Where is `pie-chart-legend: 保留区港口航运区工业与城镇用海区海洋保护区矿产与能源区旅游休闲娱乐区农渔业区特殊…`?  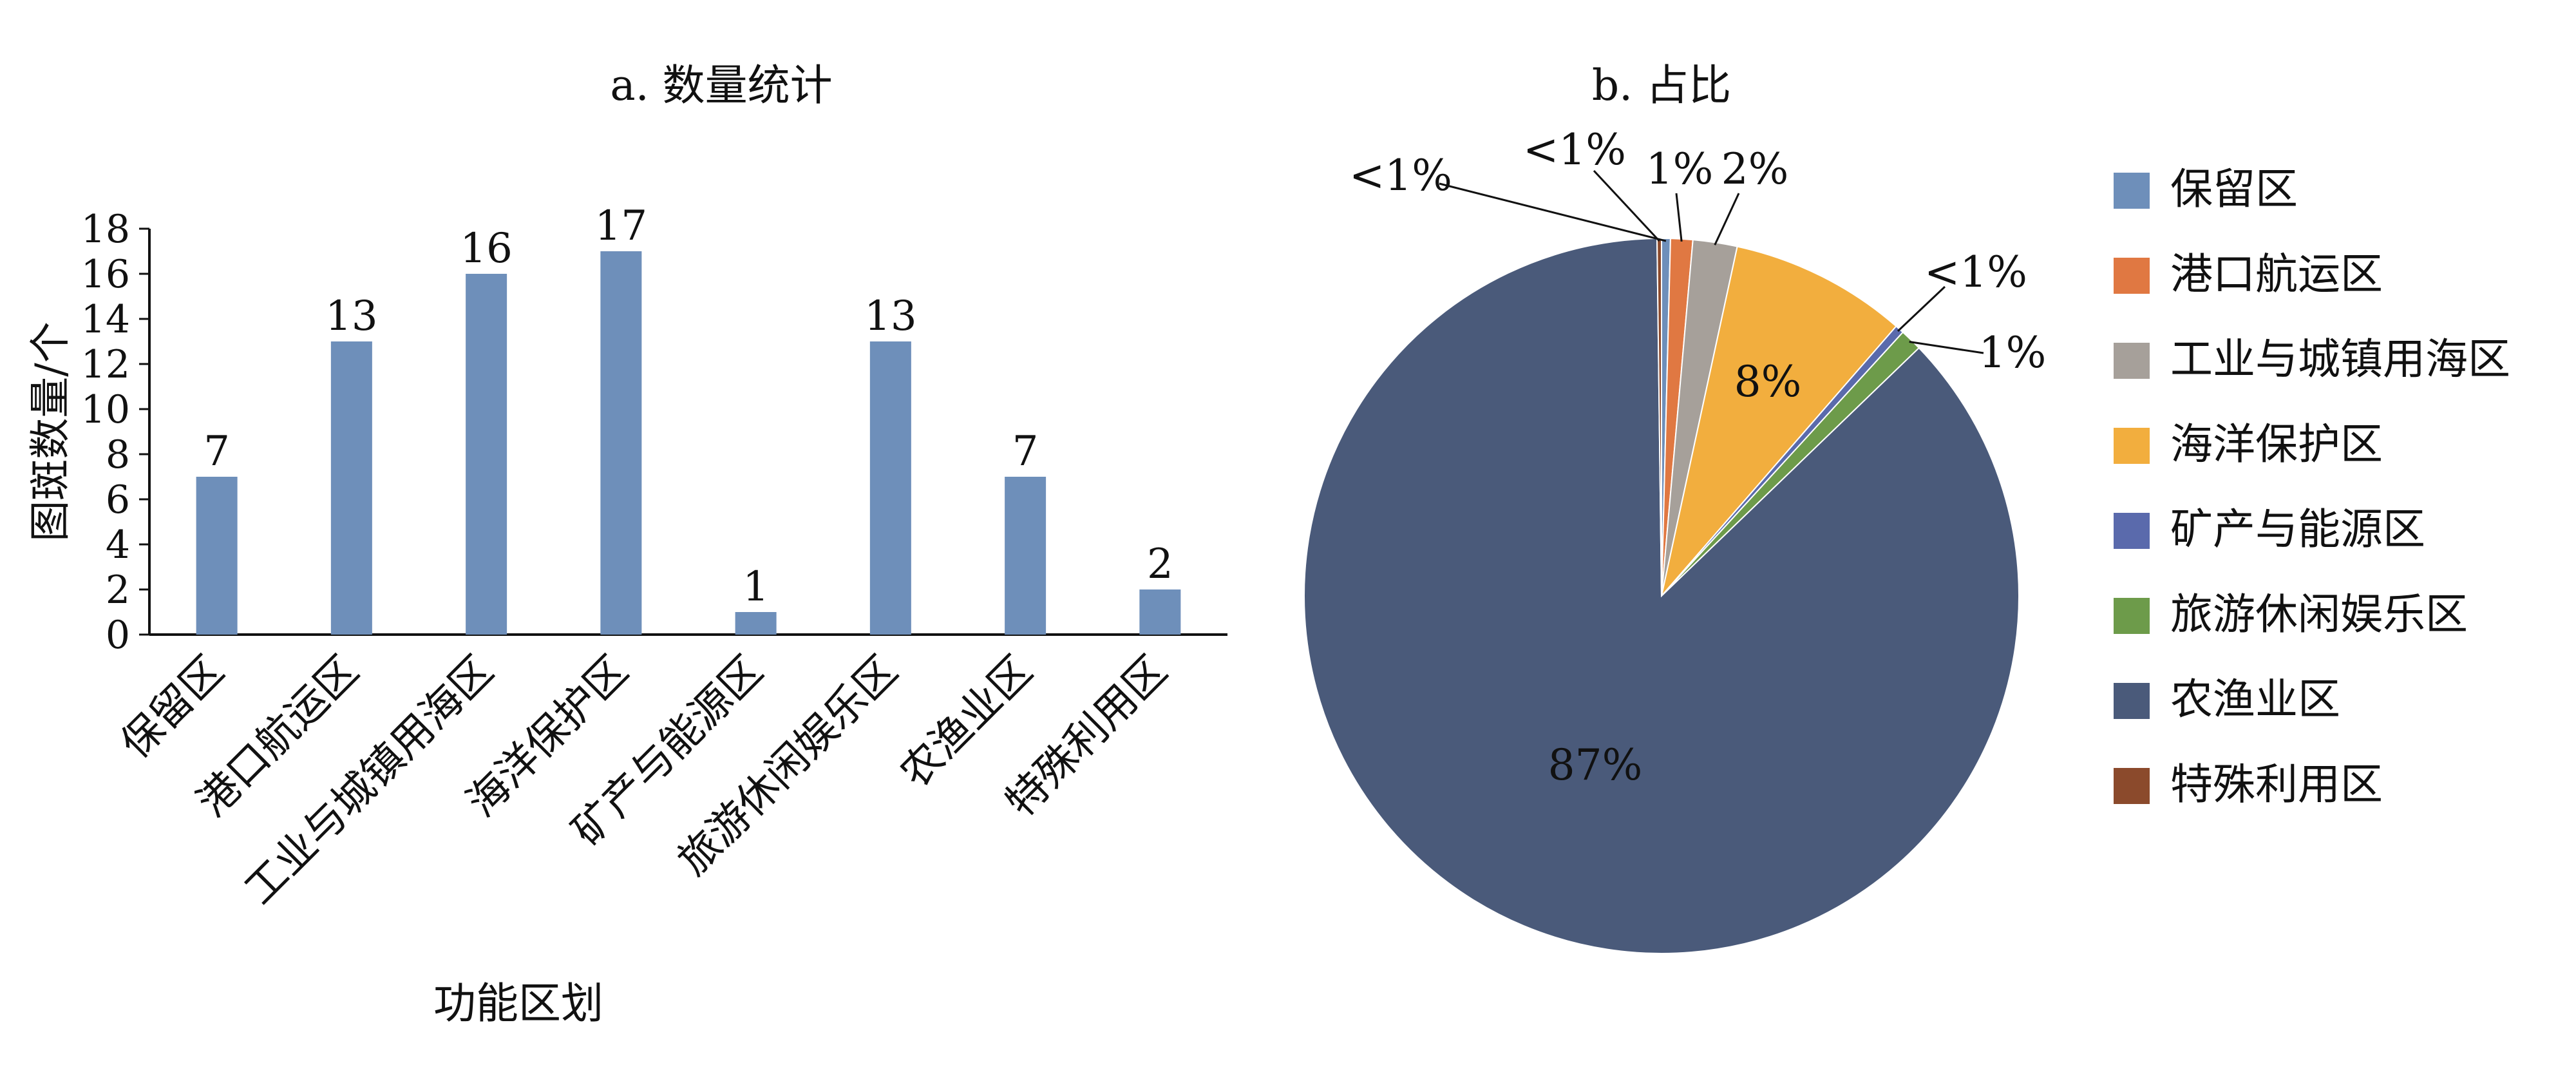 pie-chart-legend: 保留区港口航运区工业与城镇用海区海洋保护区矿产与能源区旅游休闲娱乐区农渔业区特殊… is located at coordinates (2312, 487).